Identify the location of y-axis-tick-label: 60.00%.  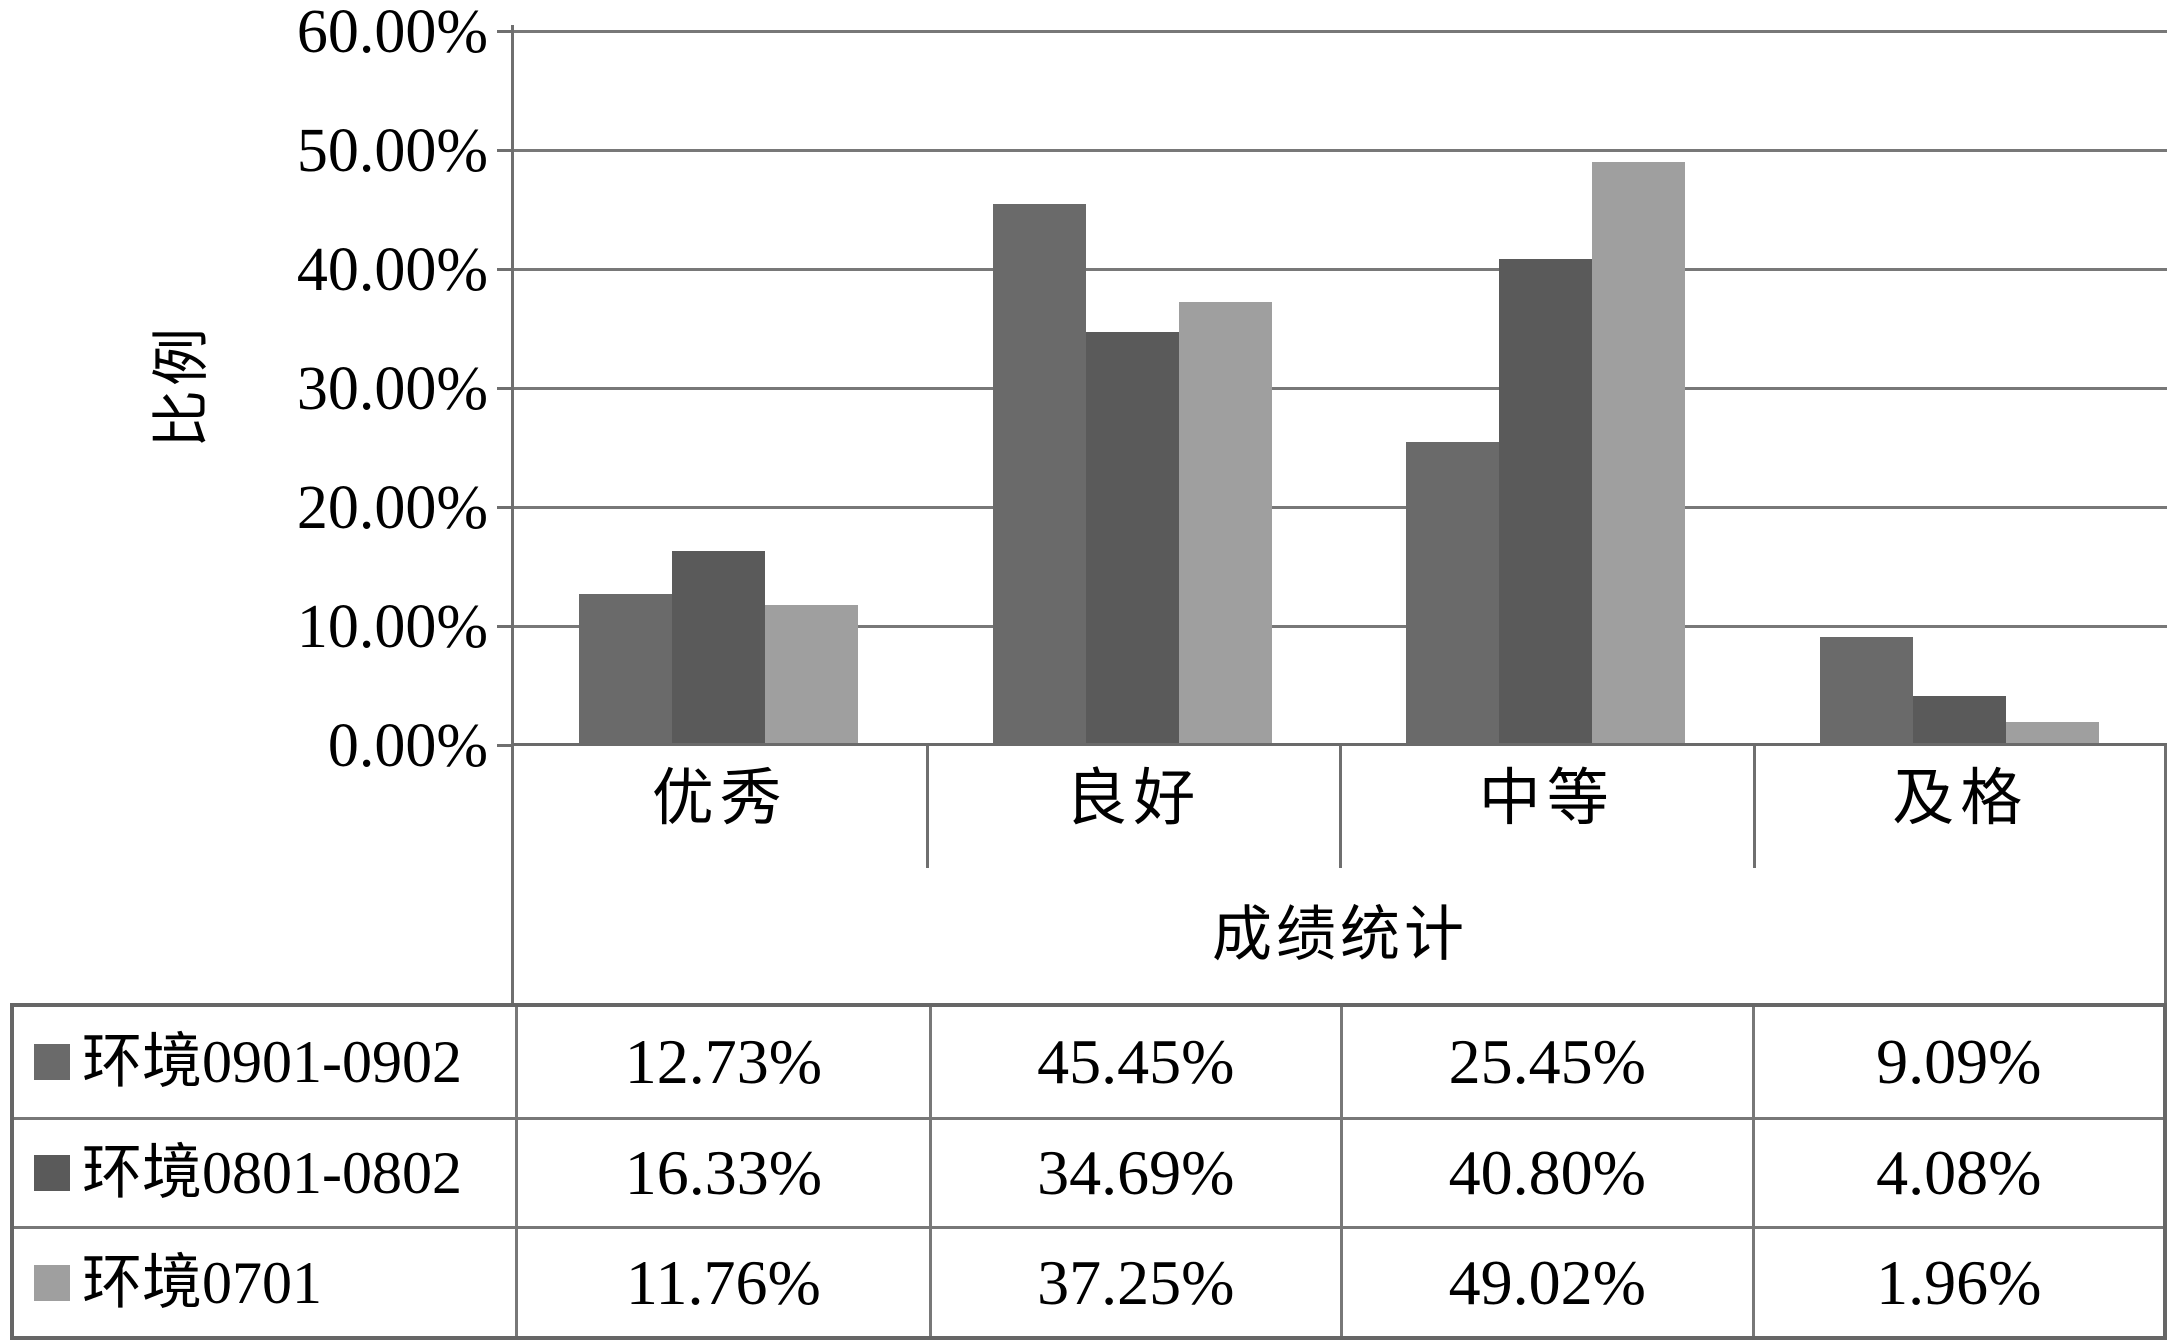
(392, 33).